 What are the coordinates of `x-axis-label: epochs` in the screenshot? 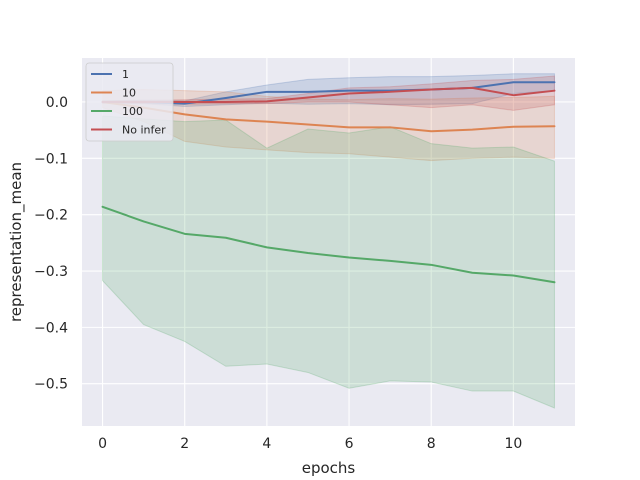 It's located at (329, 468).